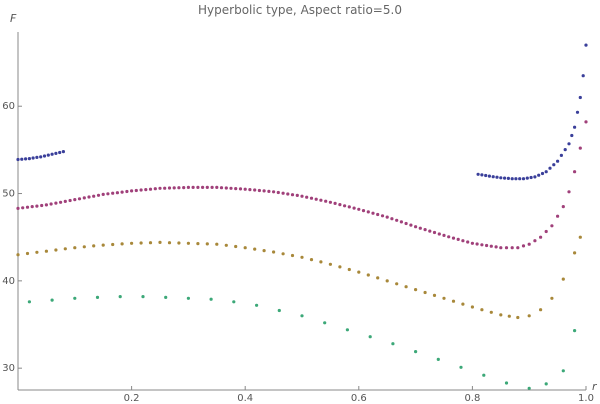 This screenshot has height=404, width=600. Describe the element at coordinates (8, 368) in the screenshot. I see `y-tick-label: 30` at that location.